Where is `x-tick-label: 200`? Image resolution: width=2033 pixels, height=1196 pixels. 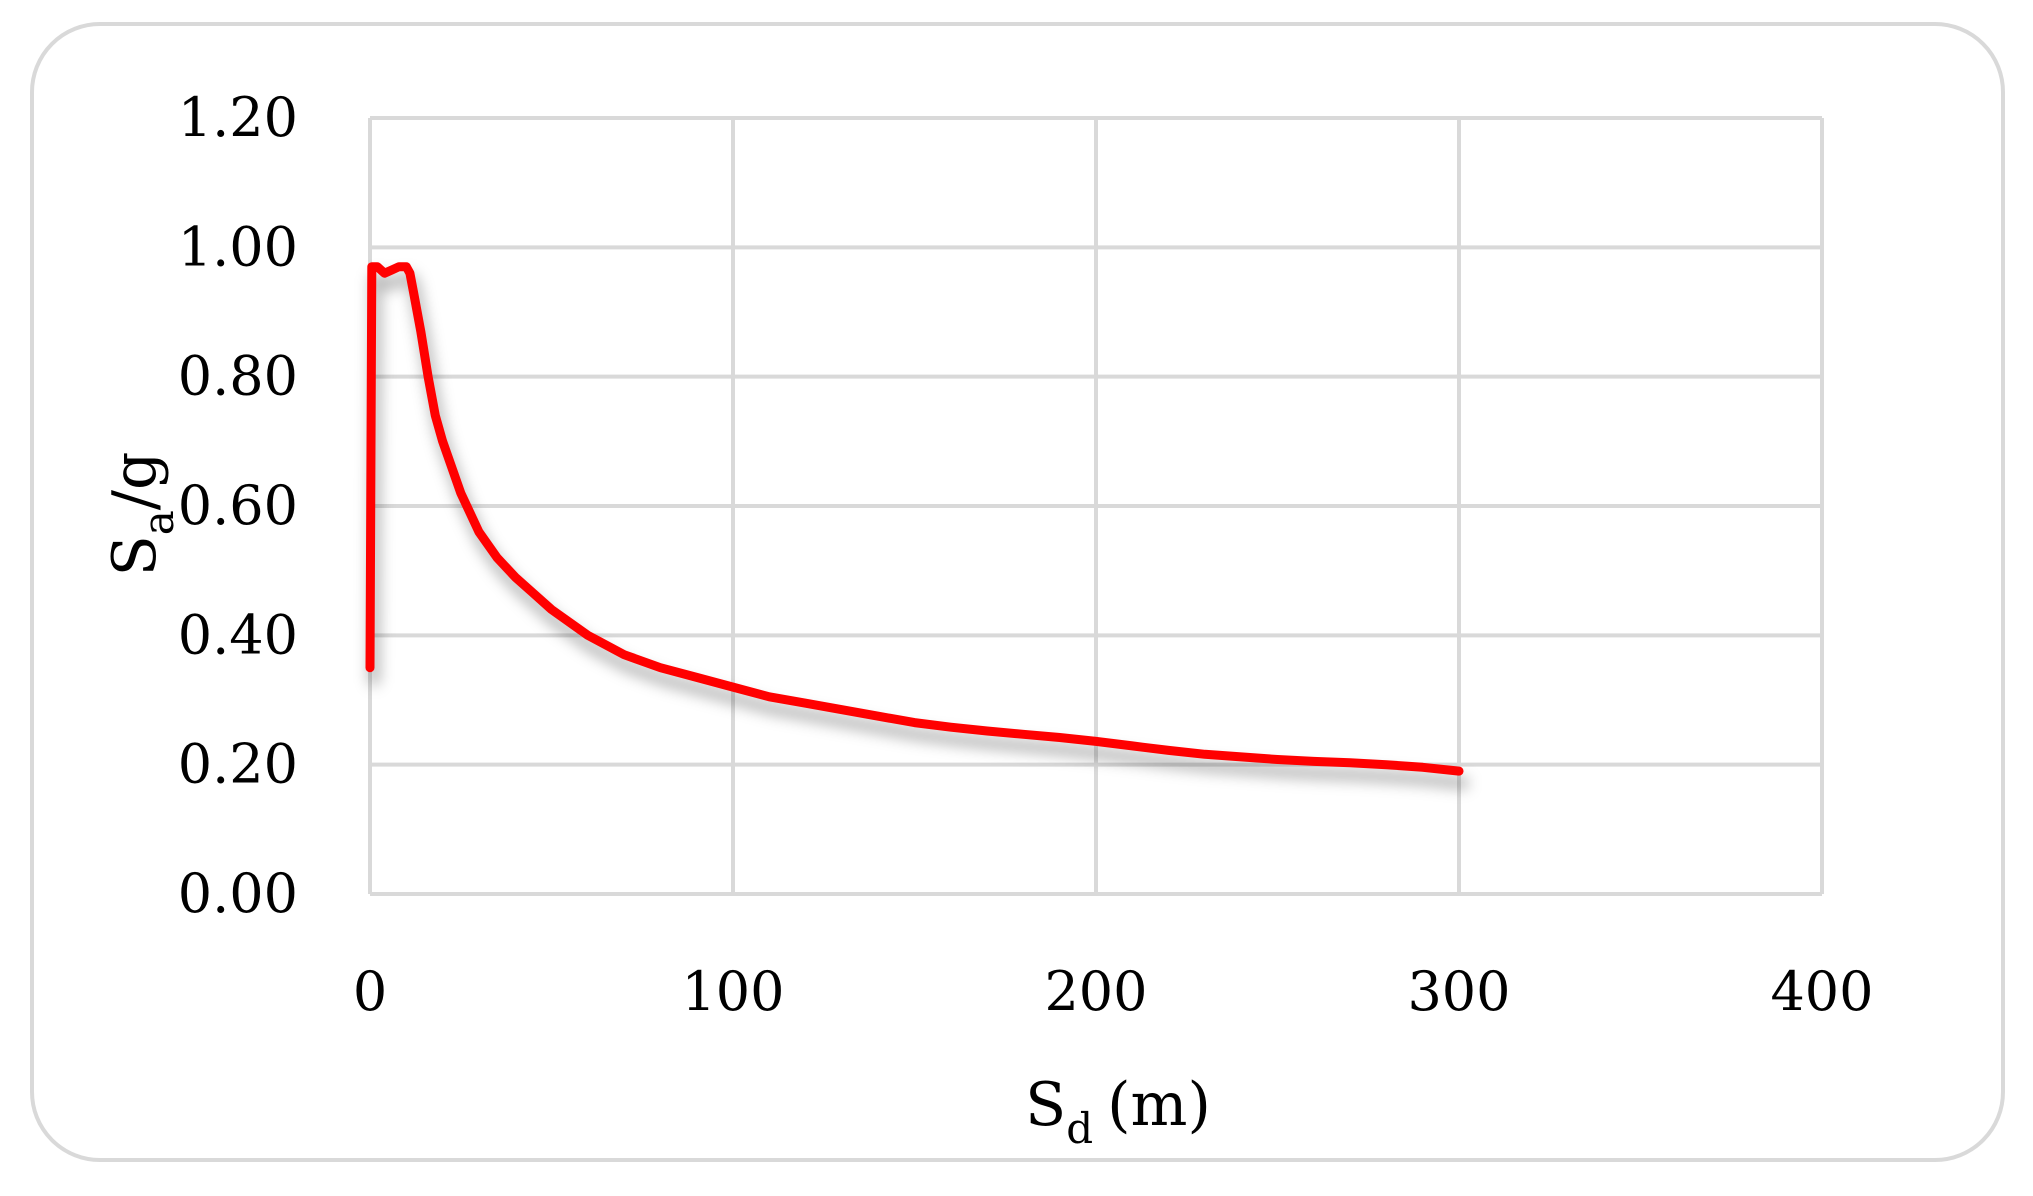
x-tick-label: 200 is located at coordinates (1095, 991).